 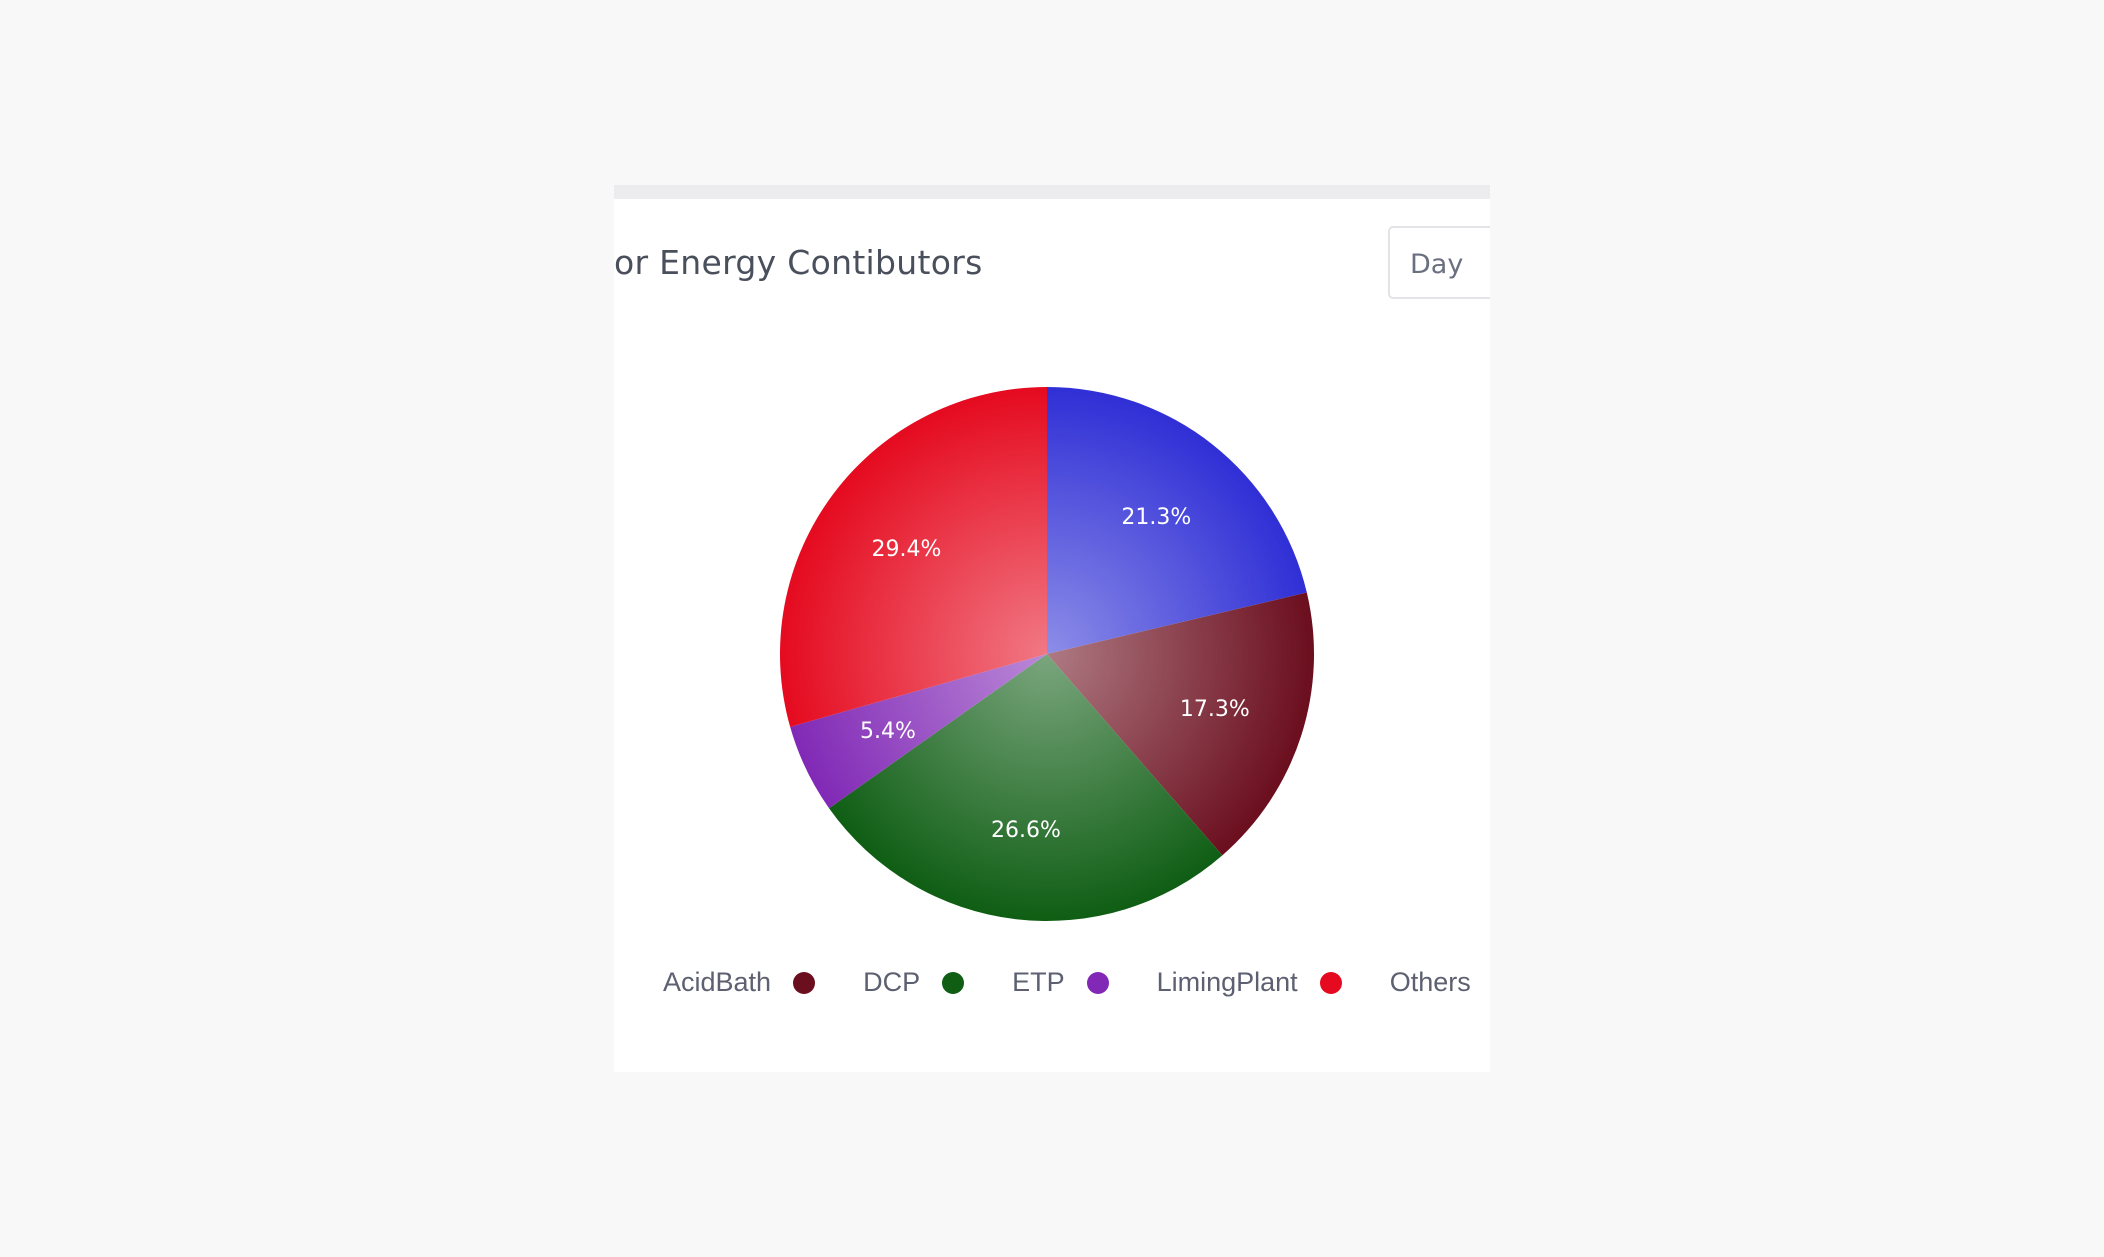 I want to click on pie-slice-limingplant, so click(x=913, y=557).